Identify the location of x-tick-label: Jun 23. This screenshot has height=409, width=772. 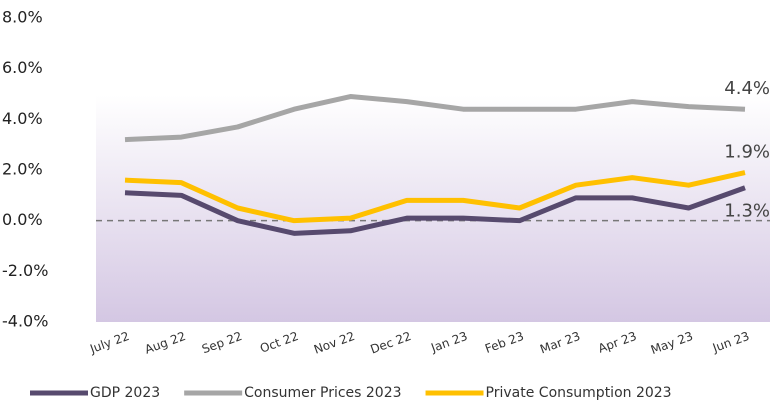
(730, 342).